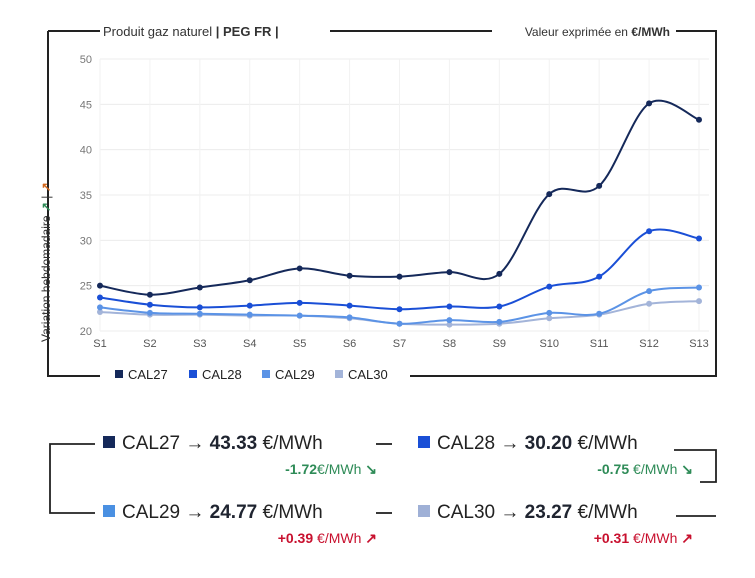 This screenshot has width=755, height=578. I want to click on legend-swatch-cal28, so click(193, 374).